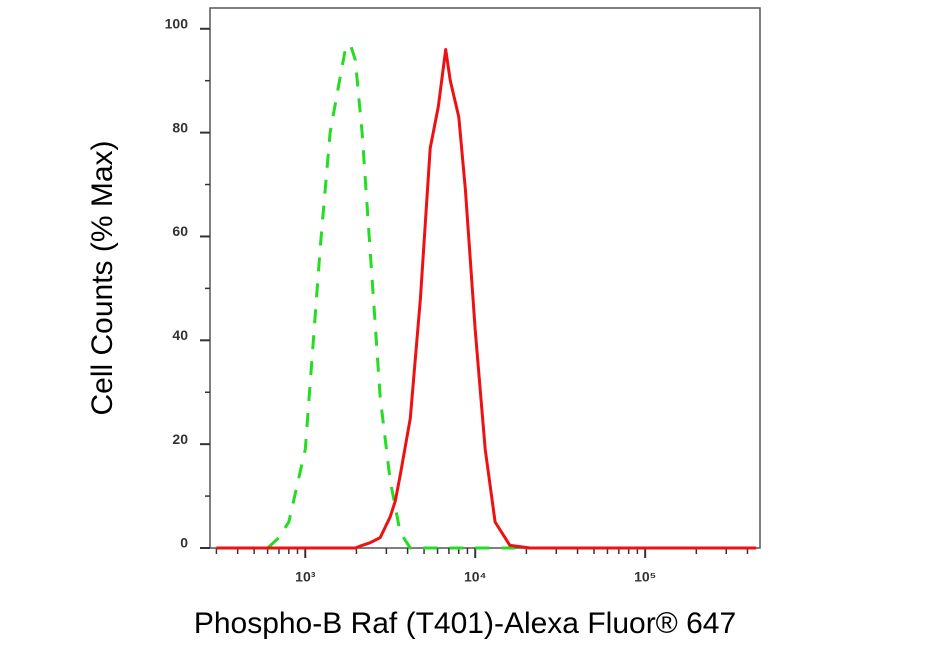  What do you see at coordinates (102, 277) in the screenshot?
I see `y-axis-label: Cell Counts (% Max)` at bounding box center [102, 277].